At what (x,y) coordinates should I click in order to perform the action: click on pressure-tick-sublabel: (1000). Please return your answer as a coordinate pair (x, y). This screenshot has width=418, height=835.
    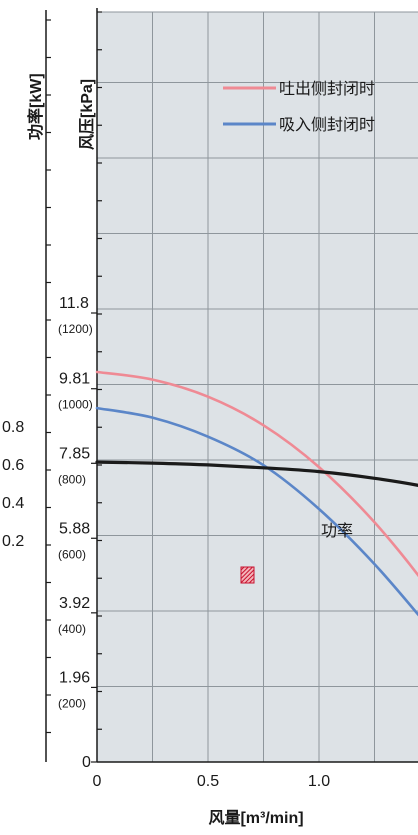
    Looking at the image, I should click on (75, 405).